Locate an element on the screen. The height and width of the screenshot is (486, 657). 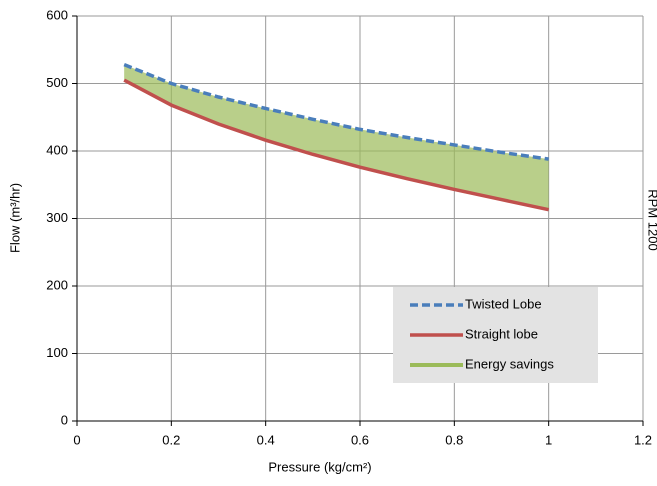
legend-label: Straight lobe is located at coordinates (501, 333).